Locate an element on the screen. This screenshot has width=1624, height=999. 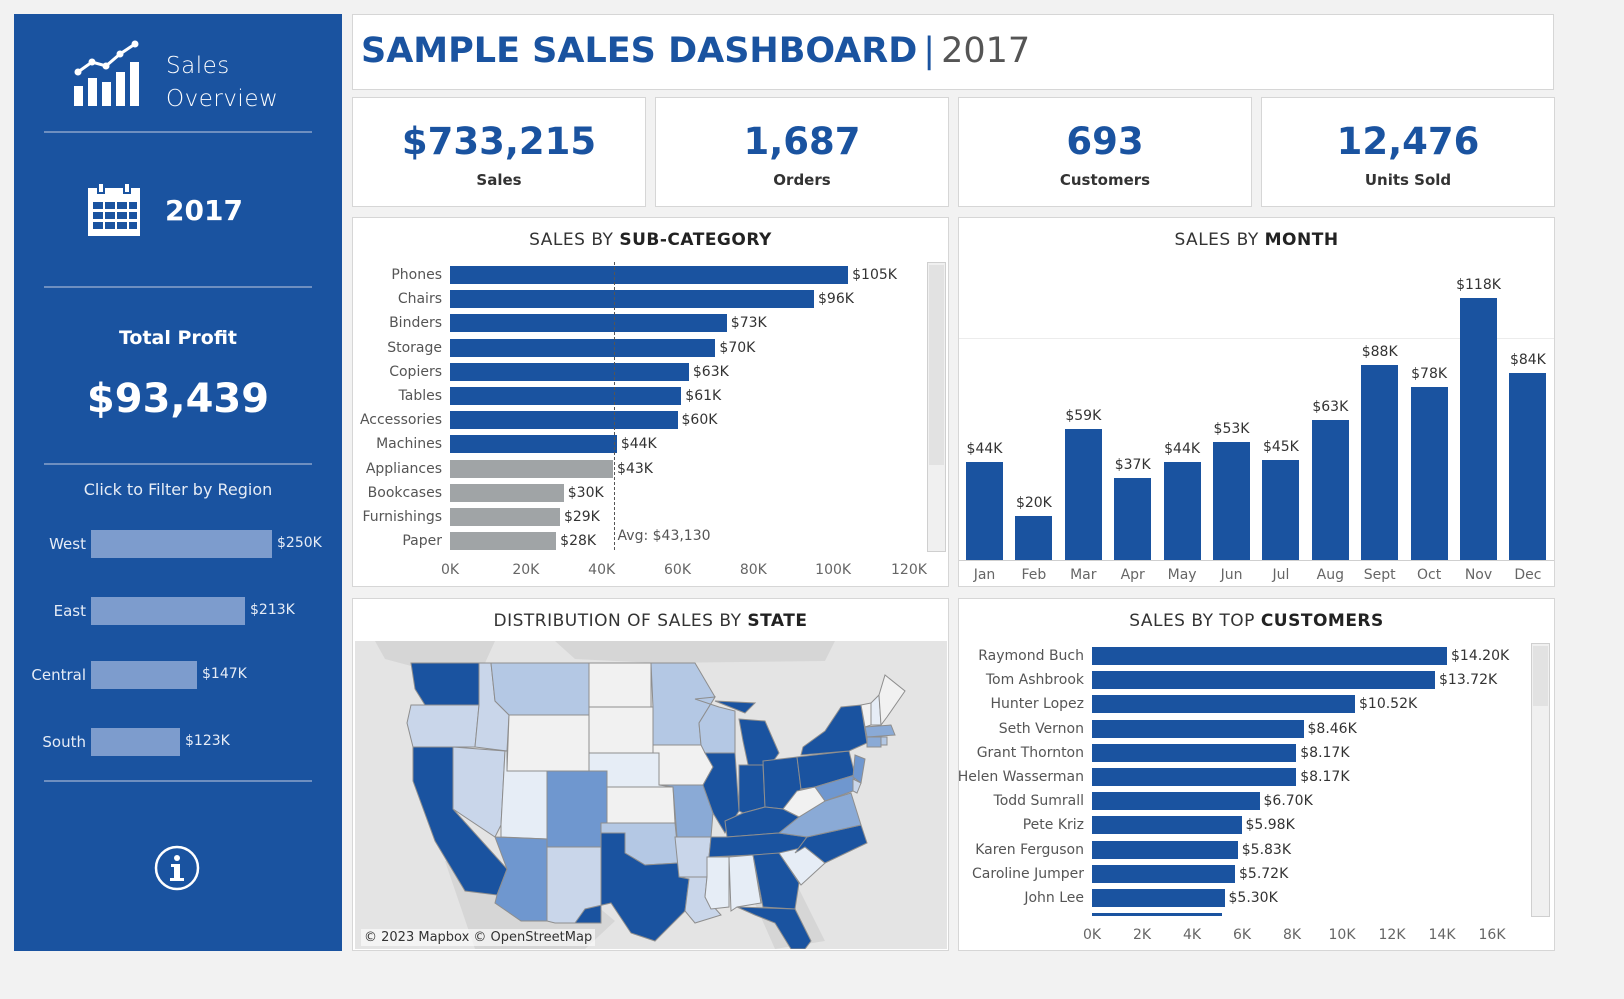
category-label: Copiers is located at coordinates (415, 371).